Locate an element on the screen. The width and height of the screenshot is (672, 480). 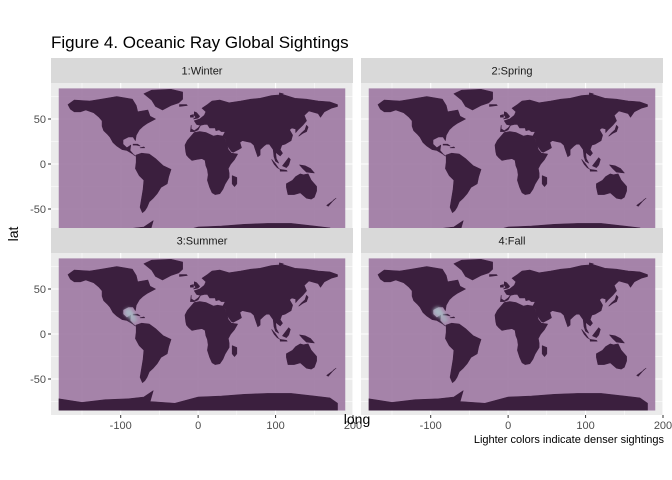
x-axis-ticks: -100 0 100 200 -100 0 100 200 is located at coordinates (391, 423).